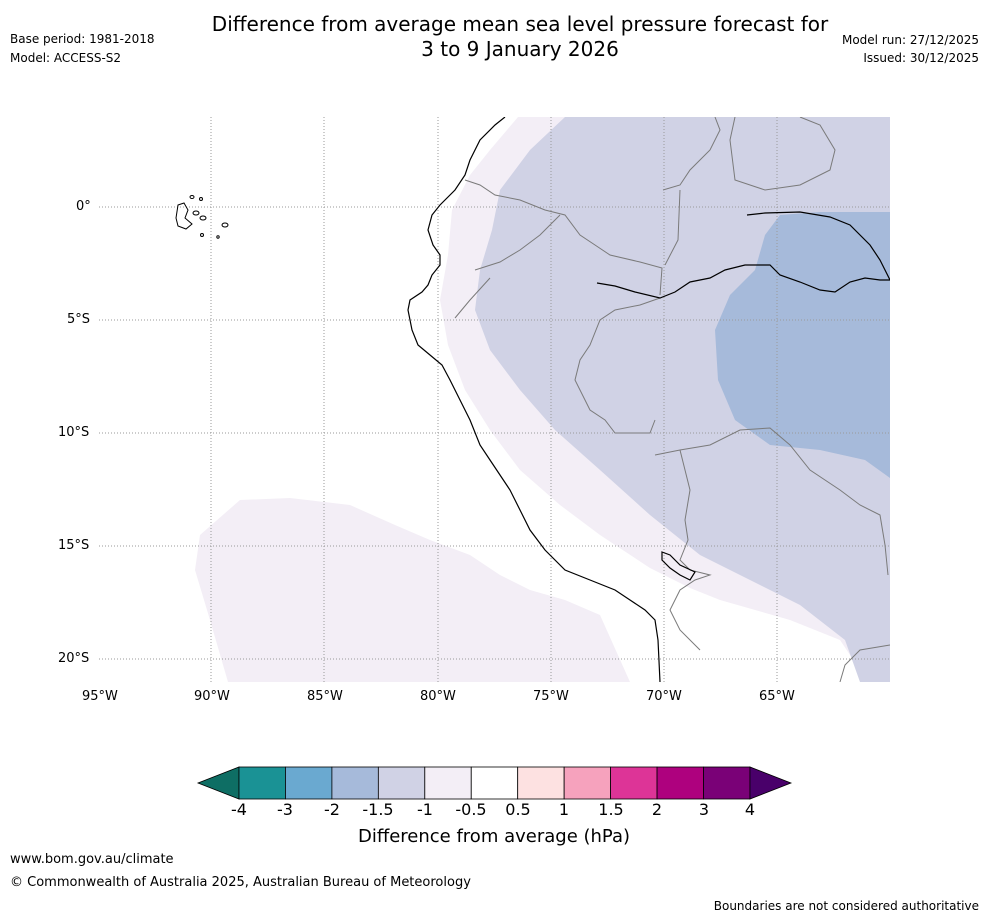 Image resolution: width=988 pixels, height=919 pixels. Describe the element at coordinates (79, 319) in the screenshot. I see `lat-label-5s: 5°S` at that location.